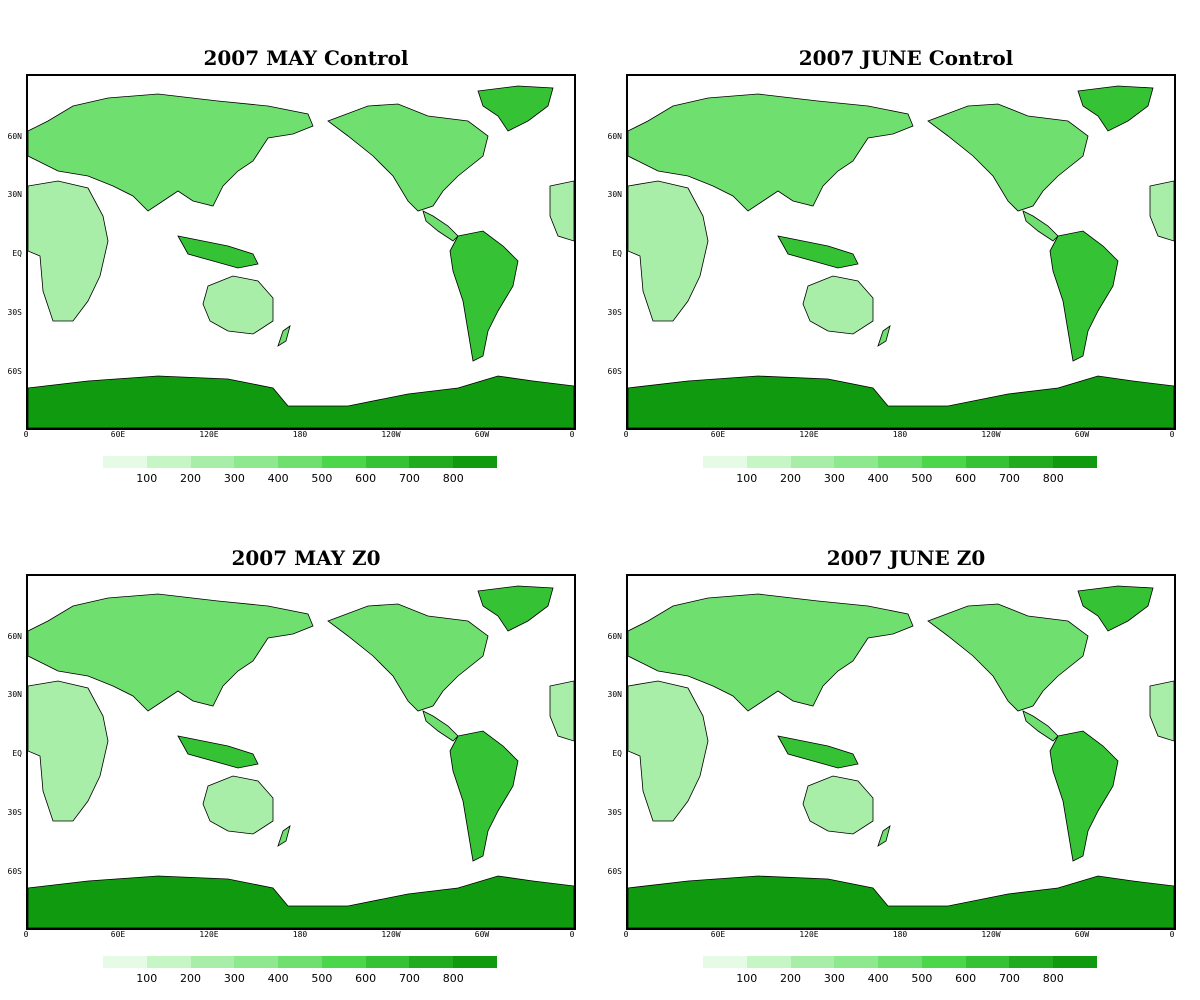 The width and height of the screenshot is (1200, 1000). I want to click on lat-tick-label: 30S, so click(14, 812).